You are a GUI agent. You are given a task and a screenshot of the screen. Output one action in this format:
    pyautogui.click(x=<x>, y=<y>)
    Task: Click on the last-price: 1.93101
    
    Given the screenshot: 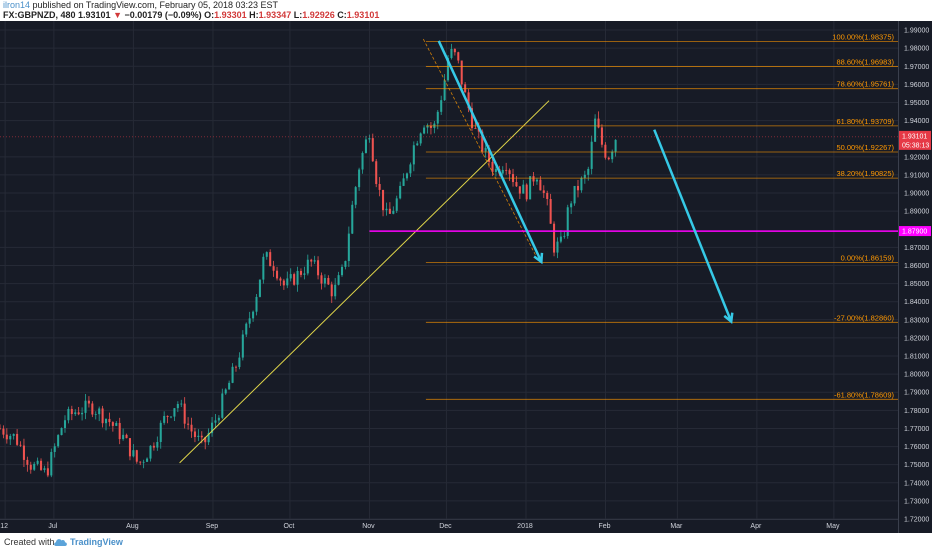 What is the action you would take?
    pyautogui.click(x=94, y=15)
    